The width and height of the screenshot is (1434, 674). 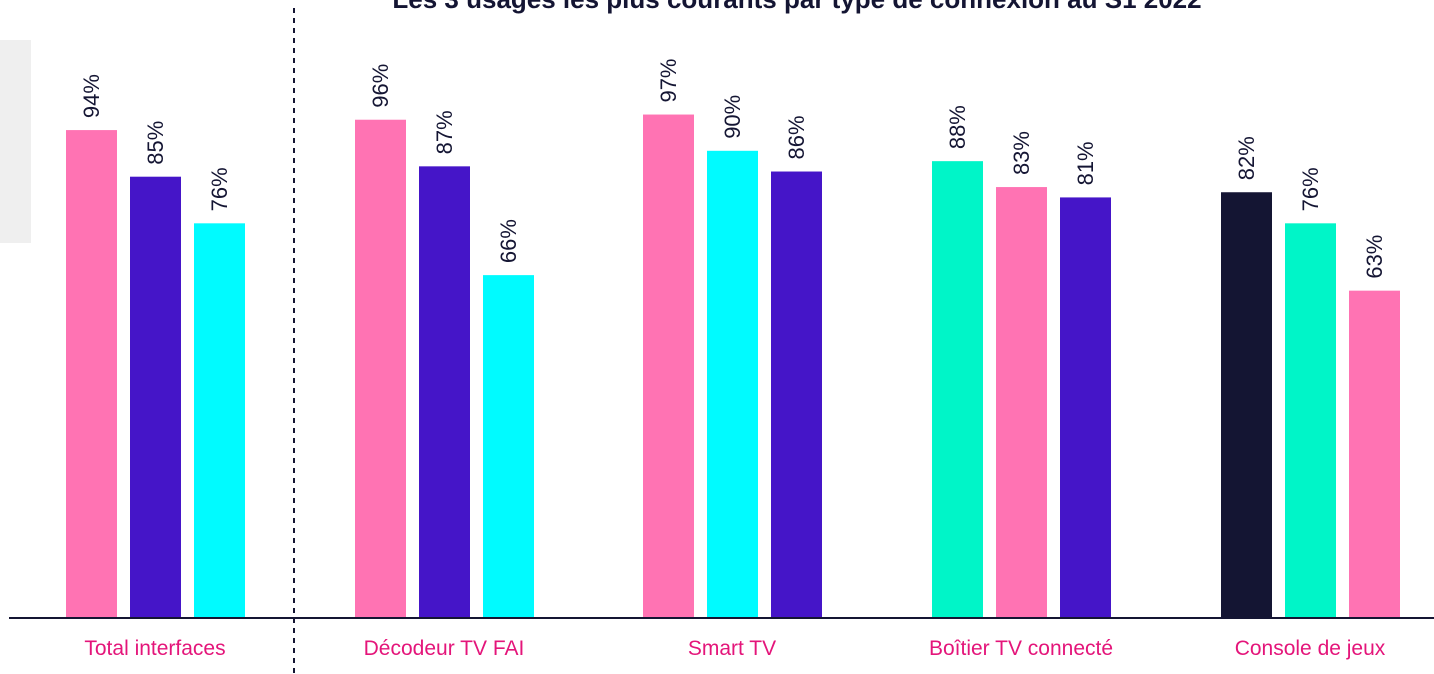 What do you see at coordinates (15, 141) in the screenshot?
I see `legend-panel` at bounding box center [15, 141].